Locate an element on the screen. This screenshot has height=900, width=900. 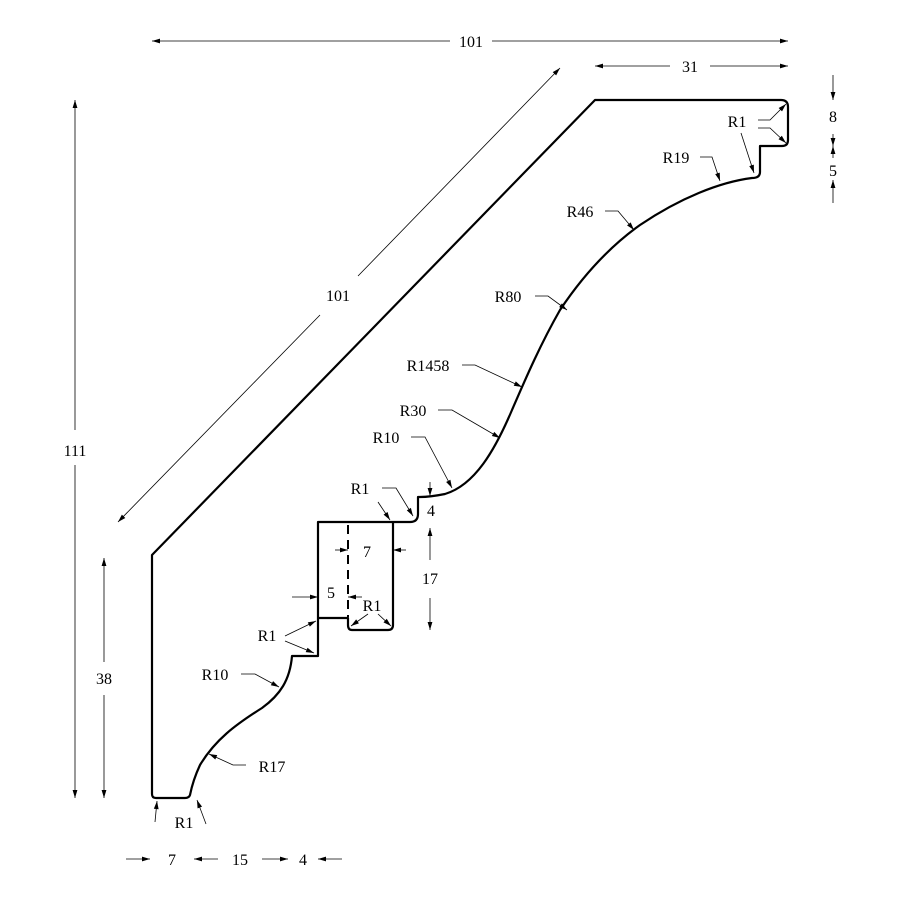
dimension-wall-height: 38 is located at coordinates (104, 678).